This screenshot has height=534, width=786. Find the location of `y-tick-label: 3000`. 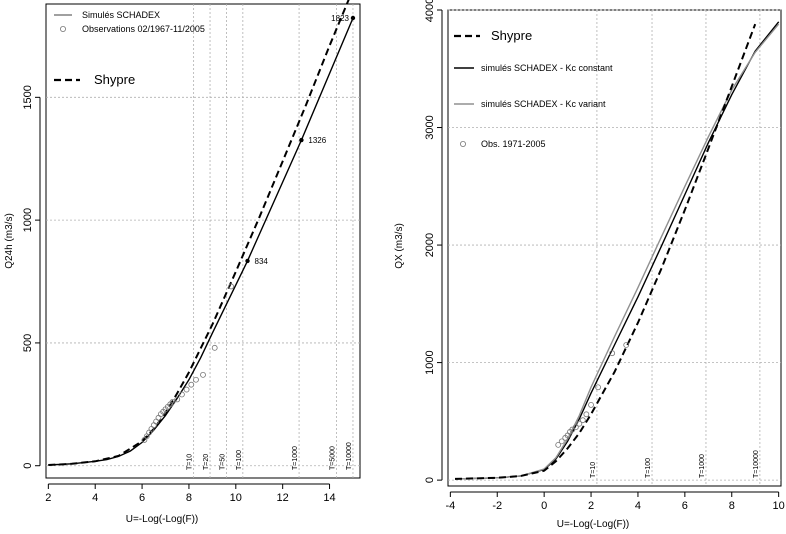

y-tick-label: 3000 is located at coordinates (430, 127).